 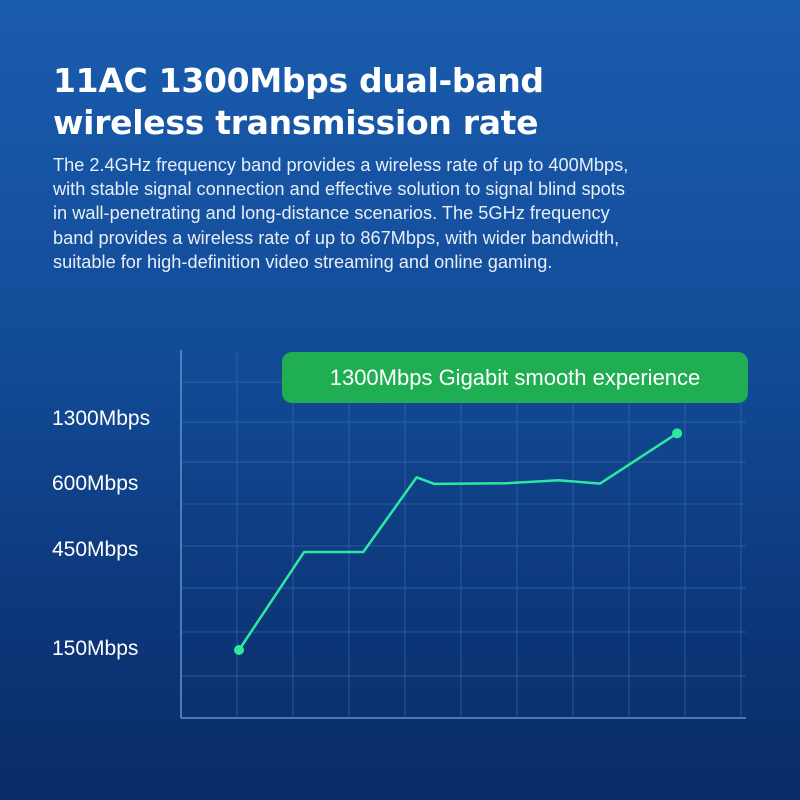 What do you see at coordinates (95, 483) in the screenshot?
I see `y-tick-label-600: 600Mbps` at bounding box center [95, 483].